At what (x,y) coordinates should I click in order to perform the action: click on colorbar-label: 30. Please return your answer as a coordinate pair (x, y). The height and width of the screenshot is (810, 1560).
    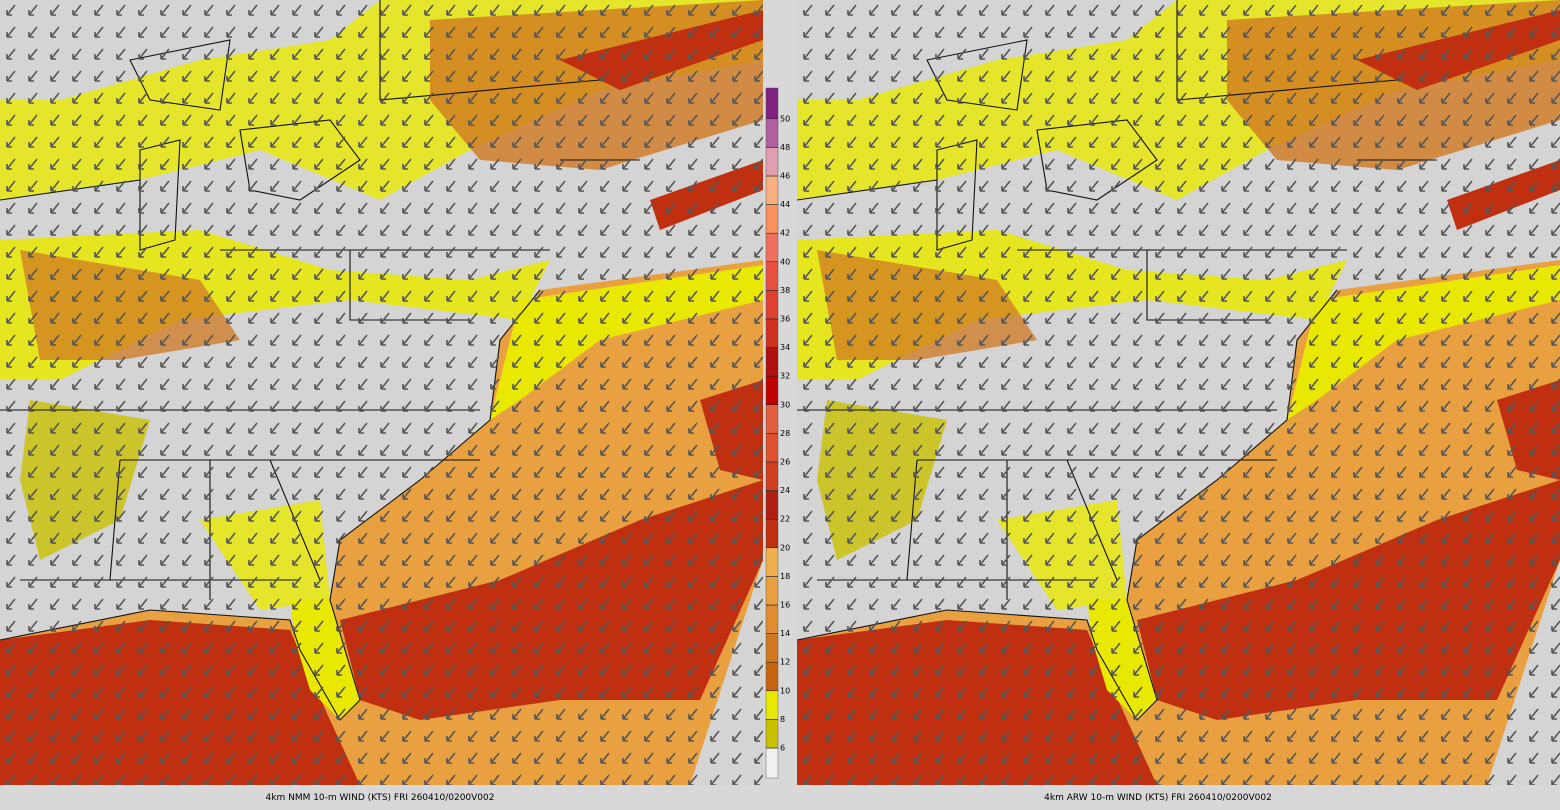
    Looking at the image, I should click on (785, 404).